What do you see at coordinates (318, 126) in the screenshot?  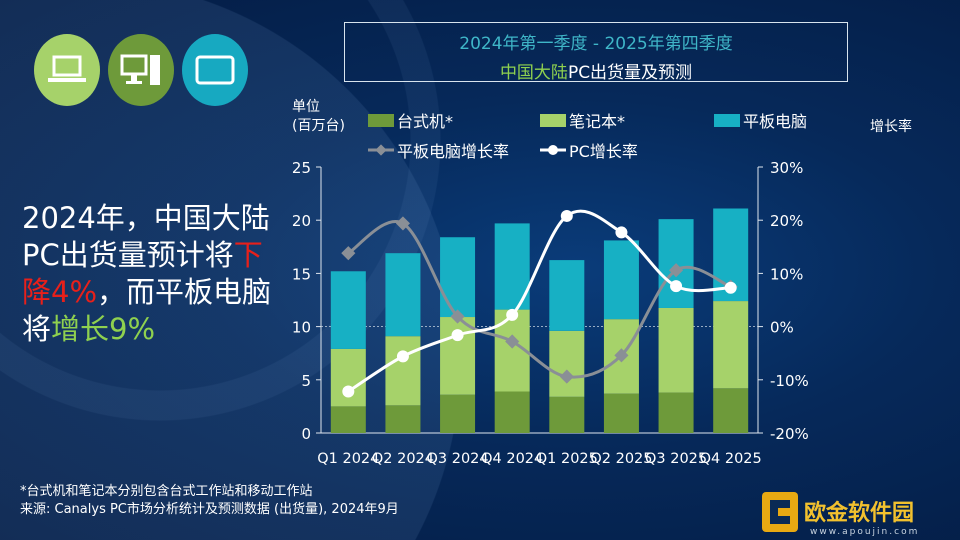 I see `y-axis-unit-line2: (百万台)` at bounding box center [318, 126].